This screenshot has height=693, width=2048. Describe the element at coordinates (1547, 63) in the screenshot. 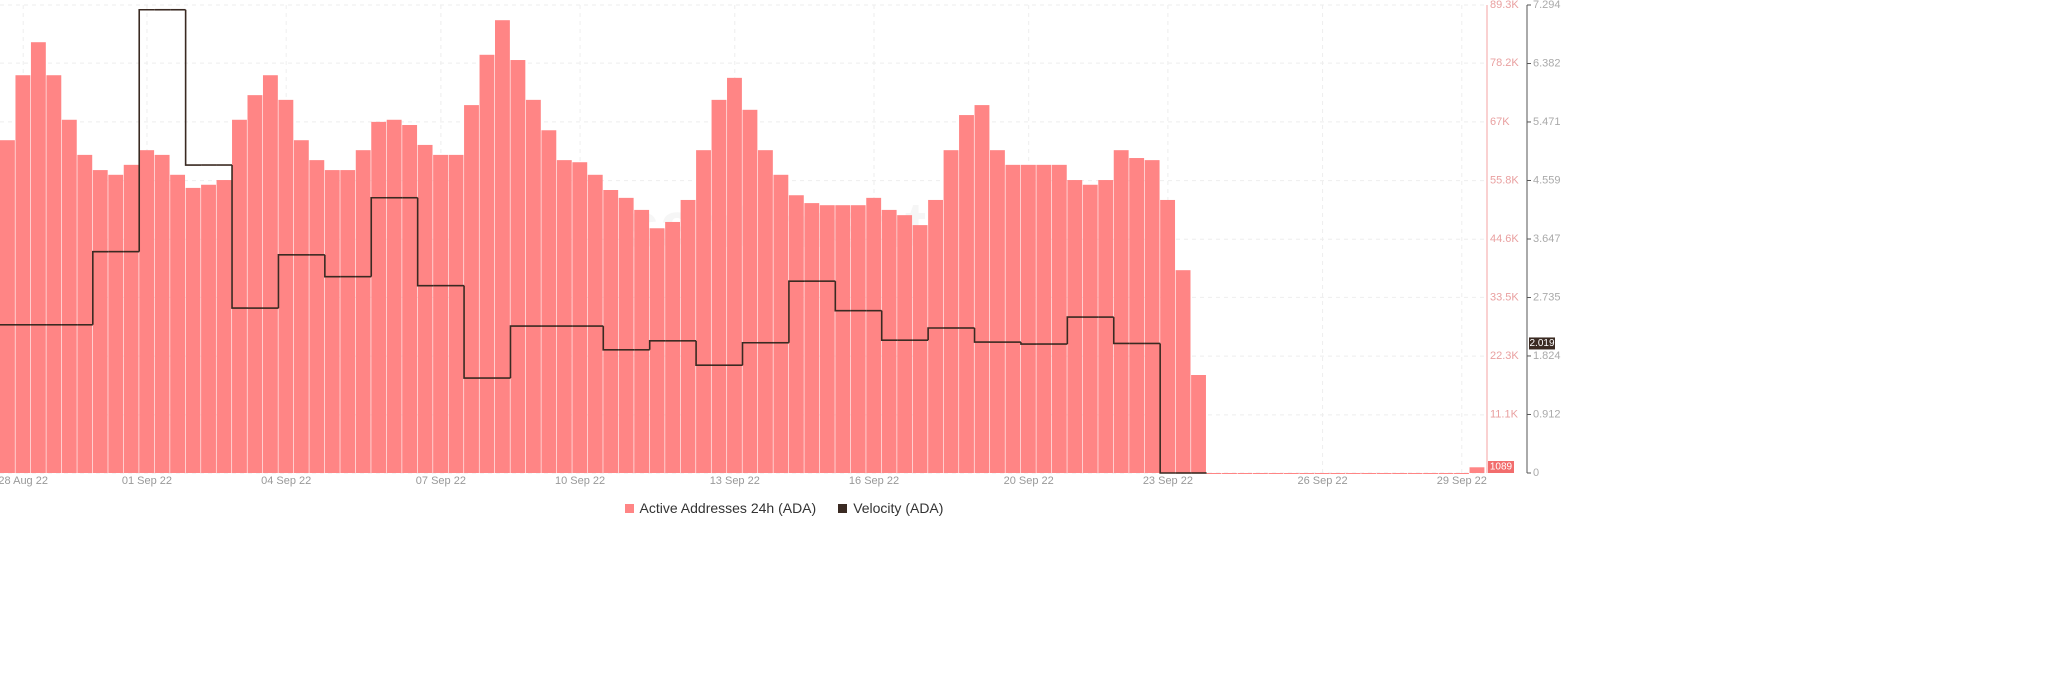

I see `y2-tick-label: 6.382` at that location.